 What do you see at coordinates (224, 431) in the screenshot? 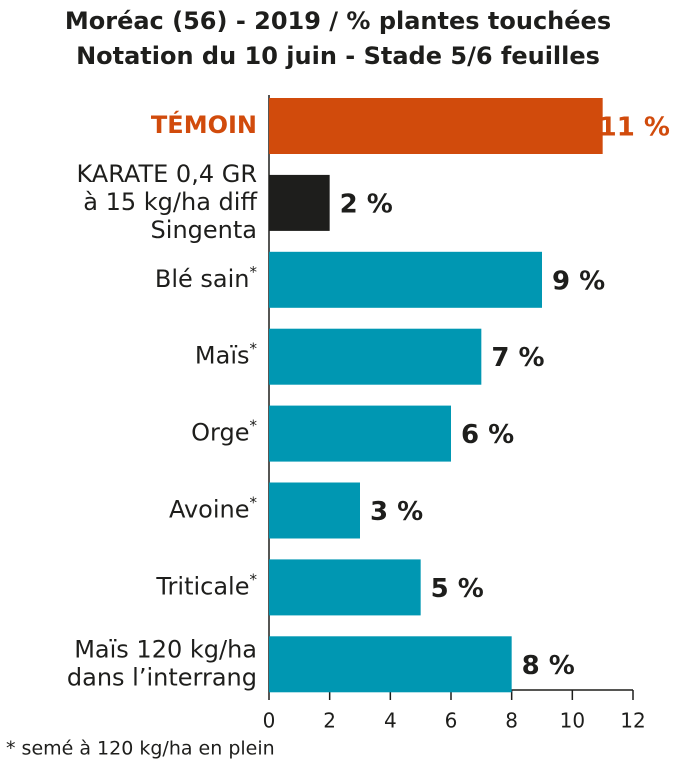
I see `category-label: Orge*` at bounding box center [224, 431].